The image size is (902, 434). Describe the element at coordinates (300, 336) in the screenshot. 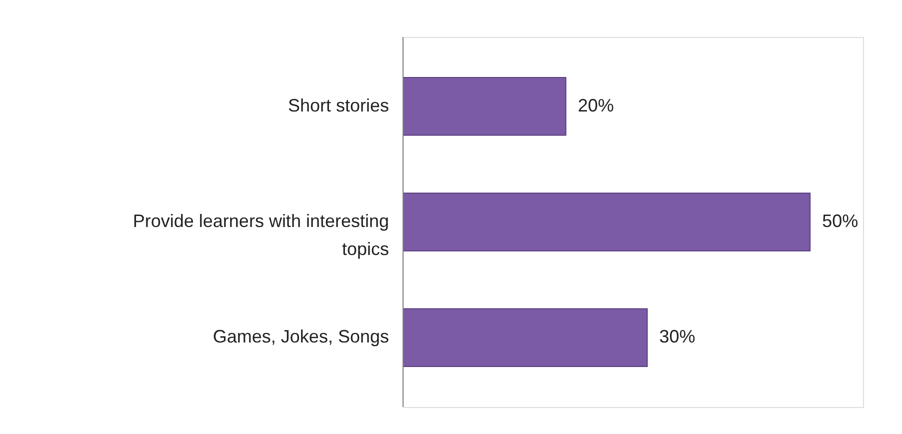

I see `y-tick-label: Games, Jokes, Songs` at that location.